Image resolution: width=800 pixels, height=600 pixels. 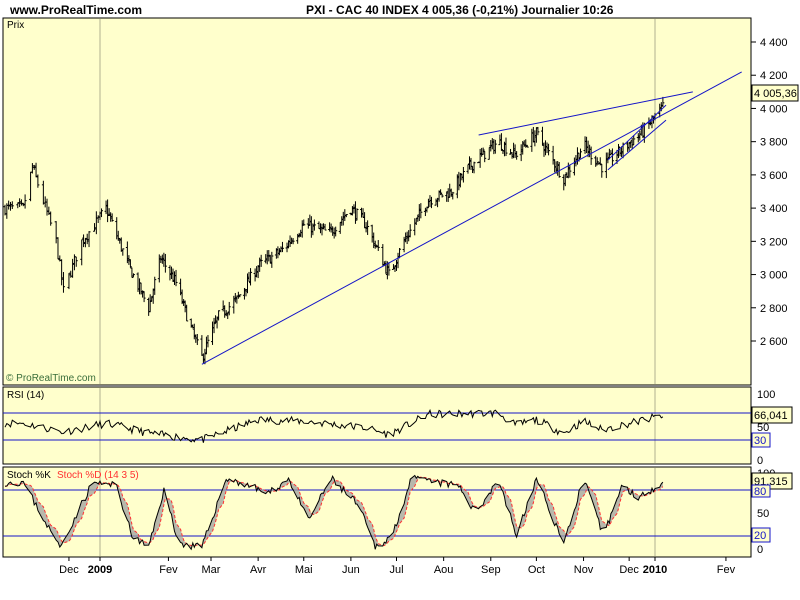 What do you see at coordinates (211, 570) in the screenshot?
I see `month-label: Mar` at bounding box center [211, 570].